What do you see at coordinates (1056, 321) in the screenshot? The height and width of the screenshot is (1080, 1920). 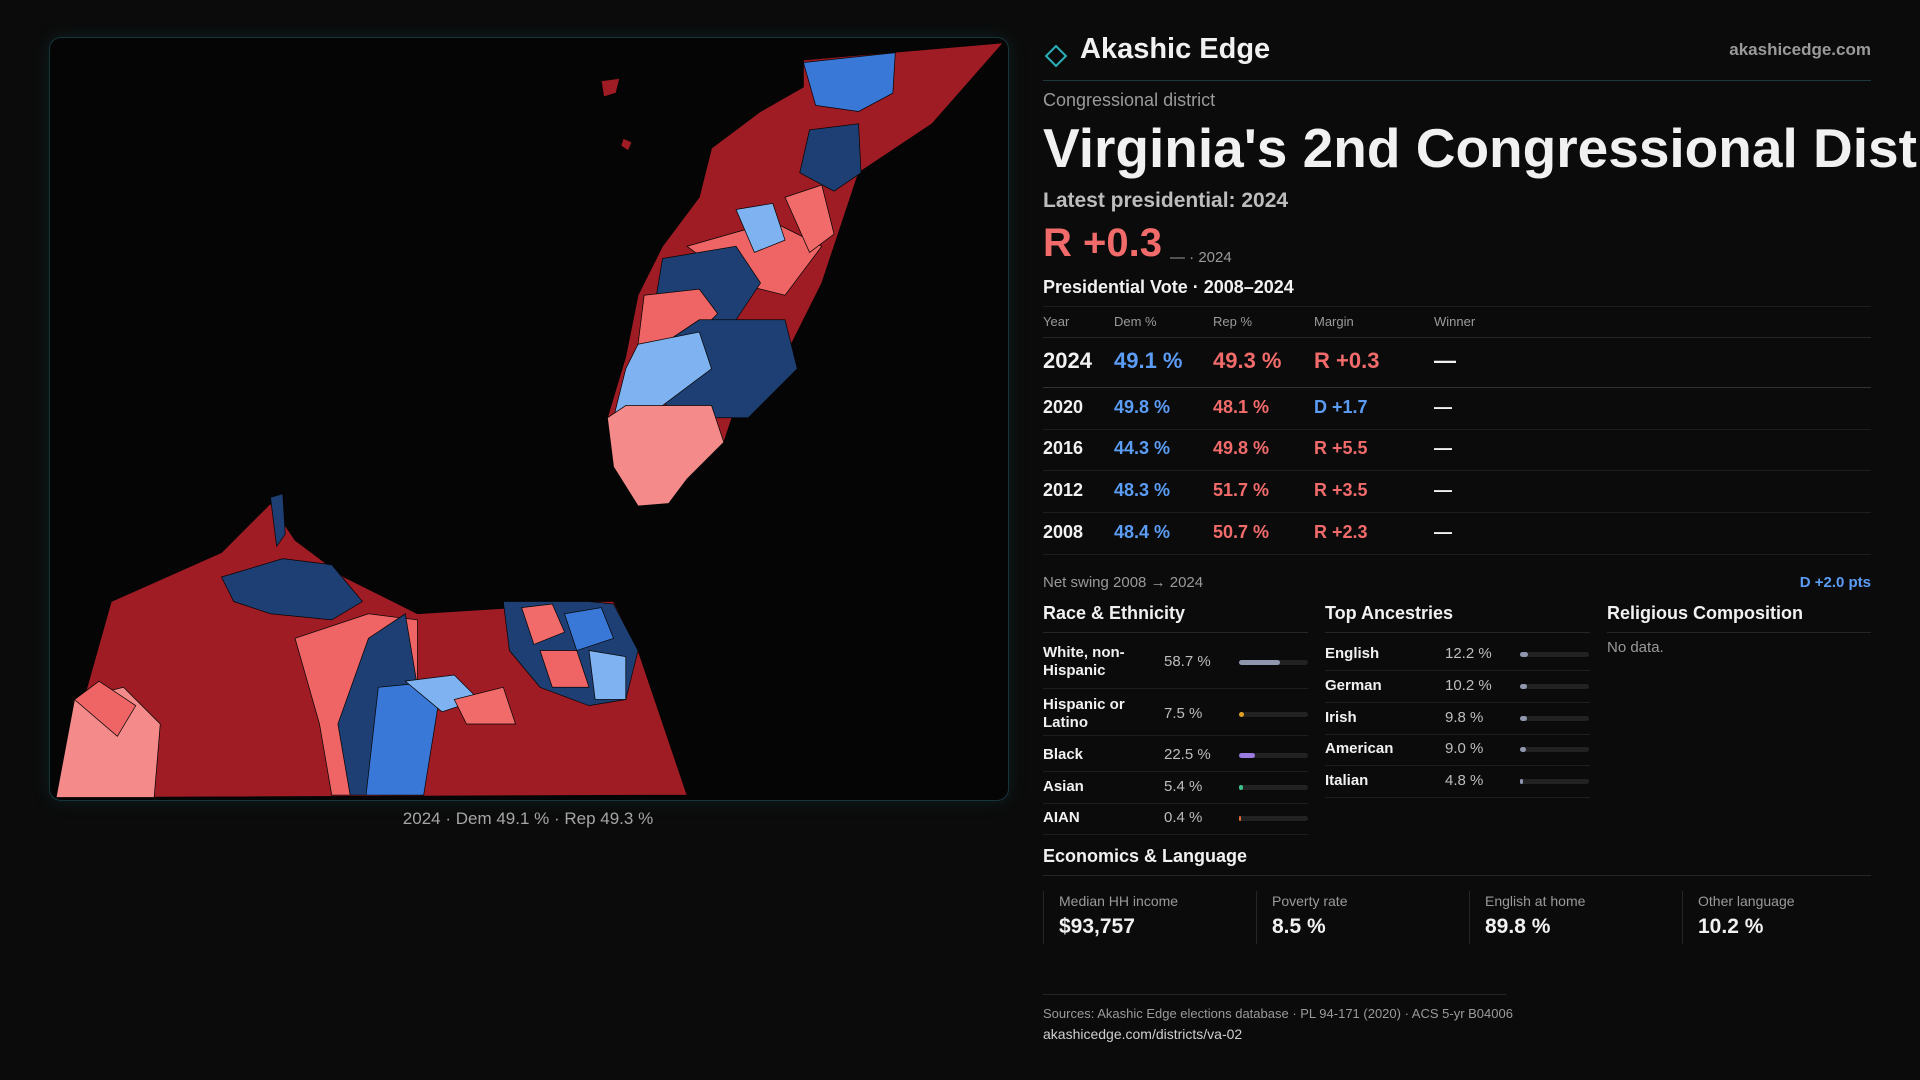 I see `column-header: Year` at bounding box center [1056, 321].